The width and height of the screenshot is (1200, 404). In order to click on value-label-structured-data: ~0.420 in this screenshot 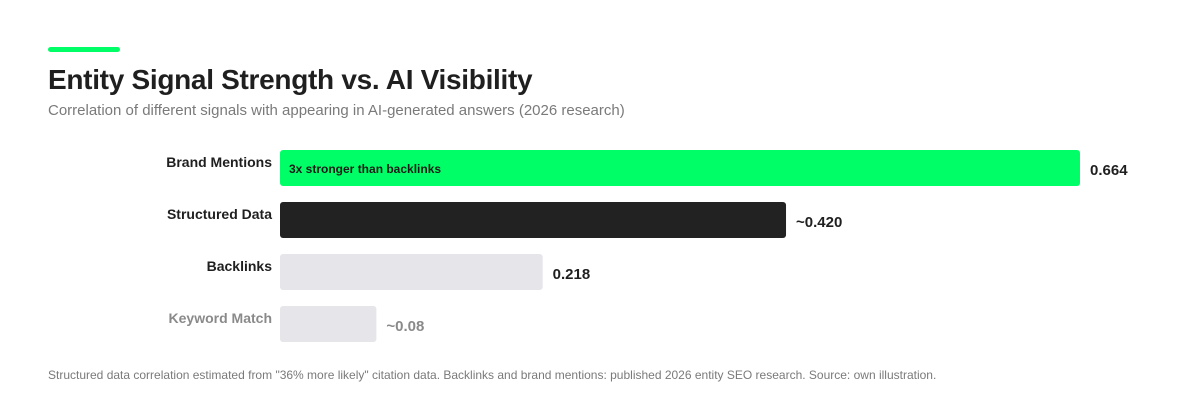, I will do `click(819, 222)`.